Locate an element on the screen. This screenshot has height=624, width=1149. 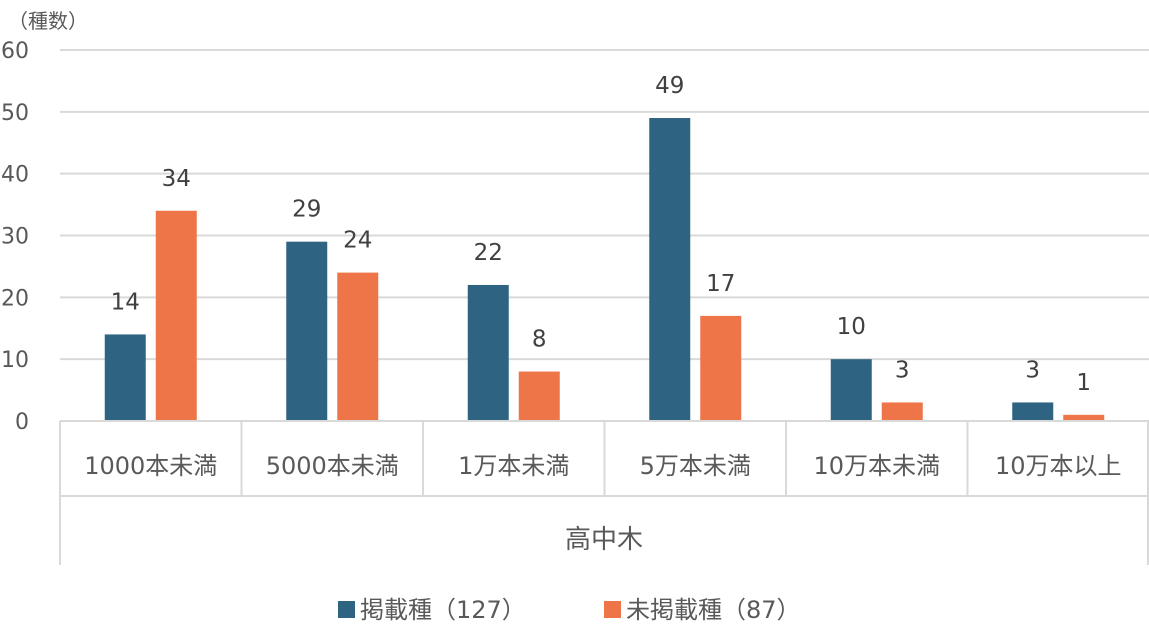
x-tick-label: 1000本未満 is located at coordinates (150, 466).